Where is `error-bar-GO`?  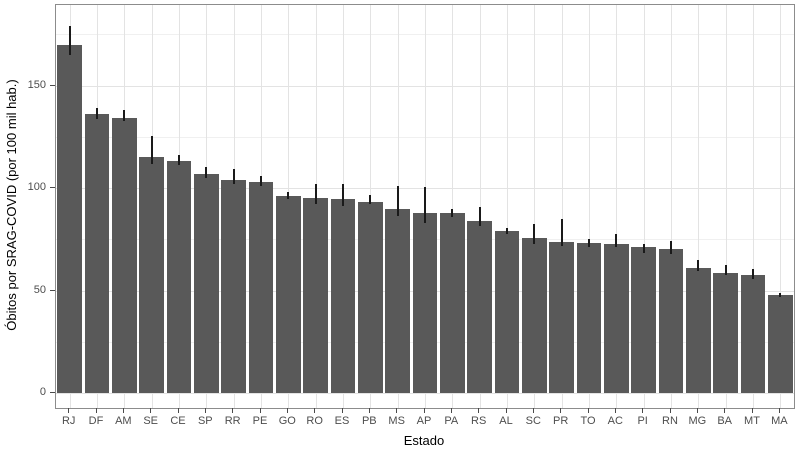 error-bar-GO is located at coordinates (288, 196).